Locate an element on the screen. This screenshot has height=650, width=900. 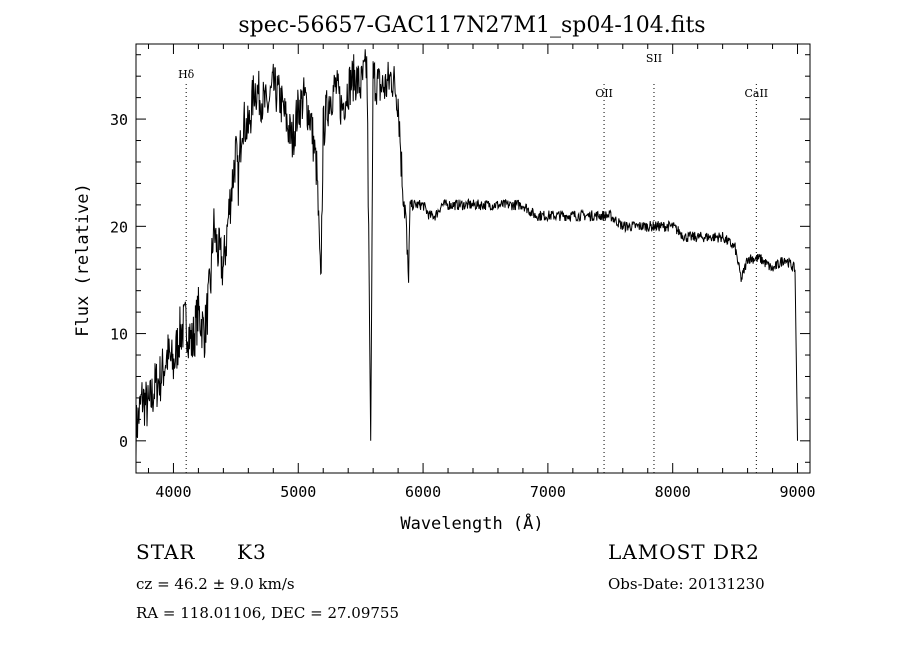
object-class: STAR is located at coordinates (166, 552).